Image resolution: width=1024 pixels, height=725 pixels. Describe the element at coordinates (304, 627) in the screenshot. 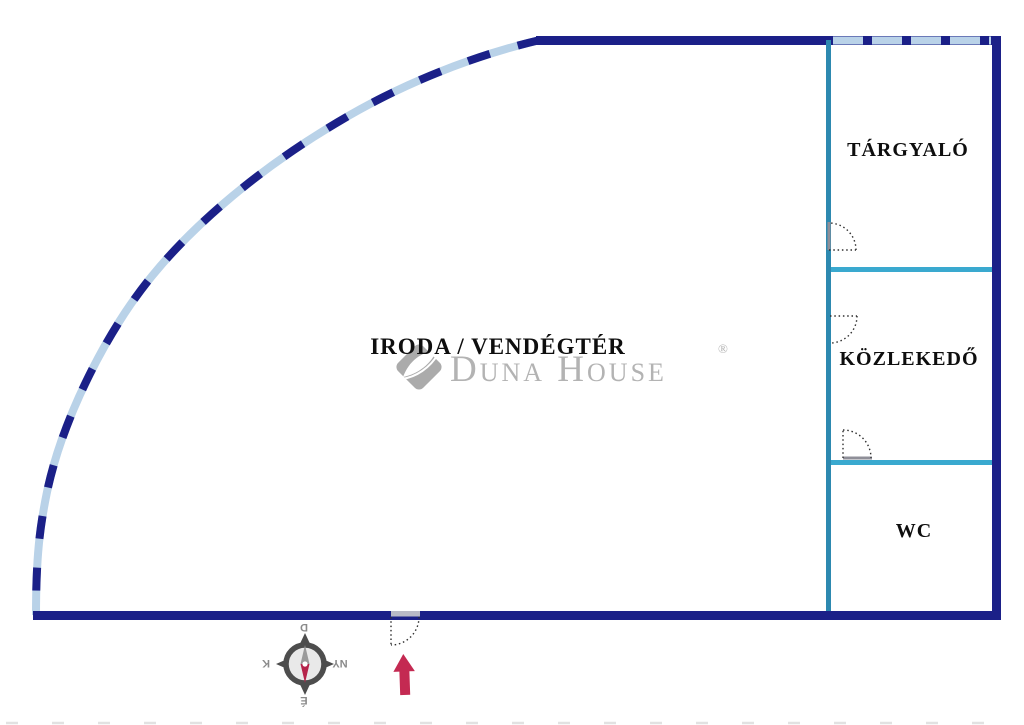

I see `compass-label-top: D` at that location.